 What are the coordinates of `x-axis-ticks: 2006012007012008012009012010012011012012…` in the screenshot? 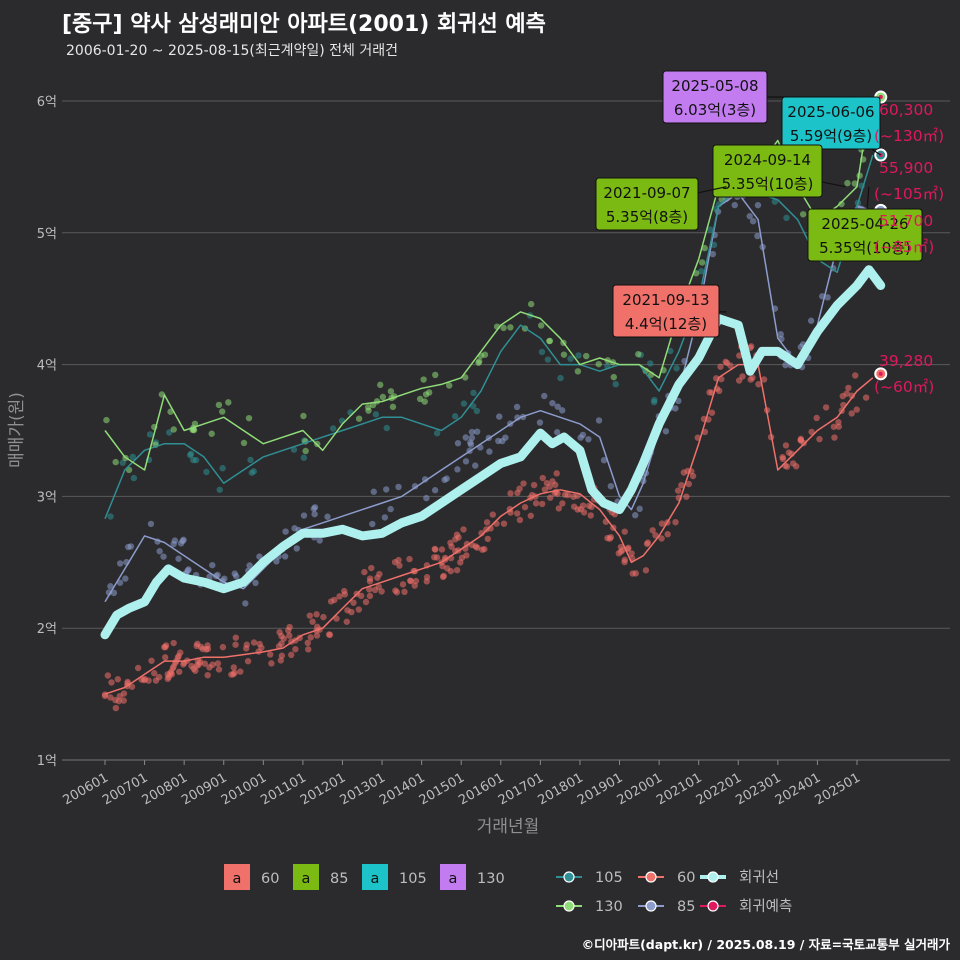 It's located at (505, 783).